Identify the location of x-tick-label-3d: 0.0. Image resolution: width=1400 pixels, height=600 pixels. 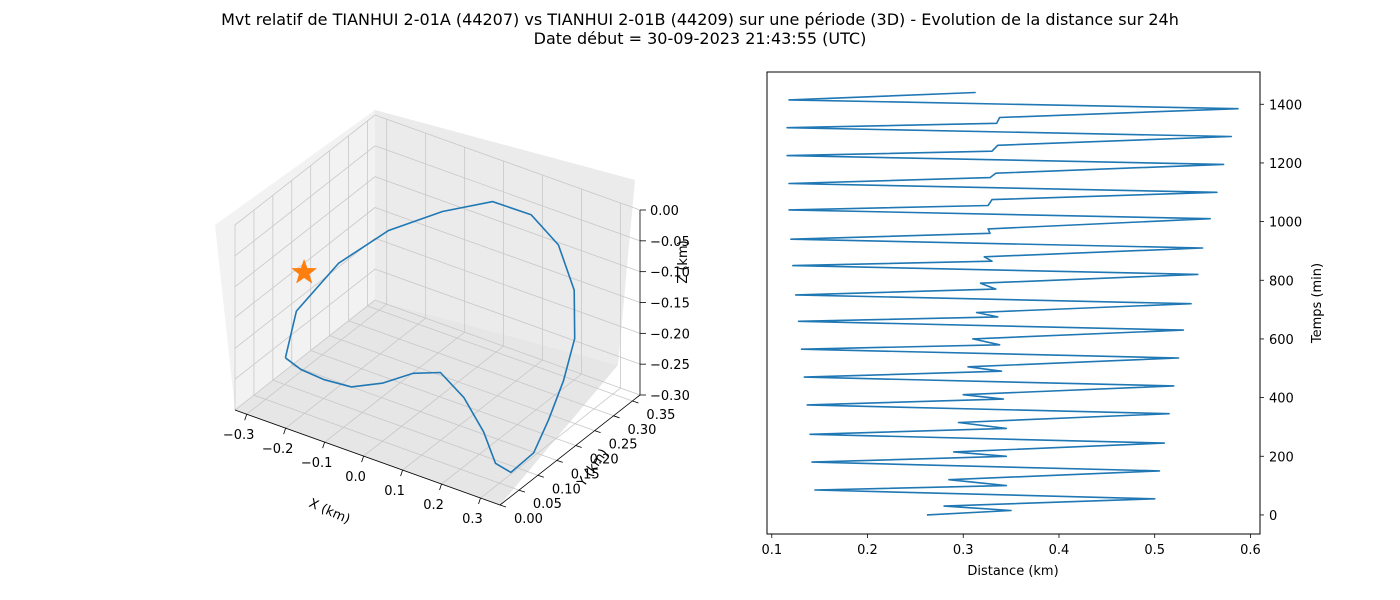
(355, 477).